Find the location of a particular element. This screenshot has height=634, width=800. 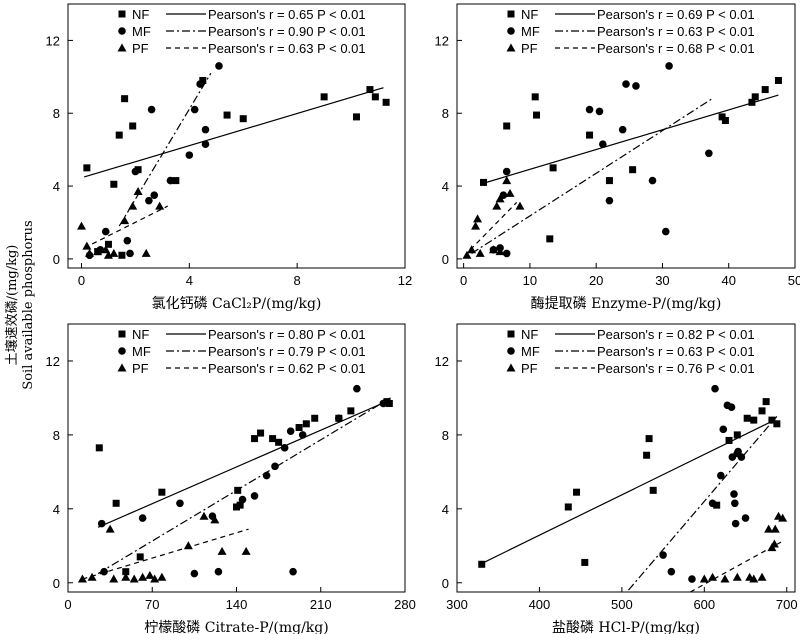

y-tick-label: 0 is located at coordinates (445, 259).